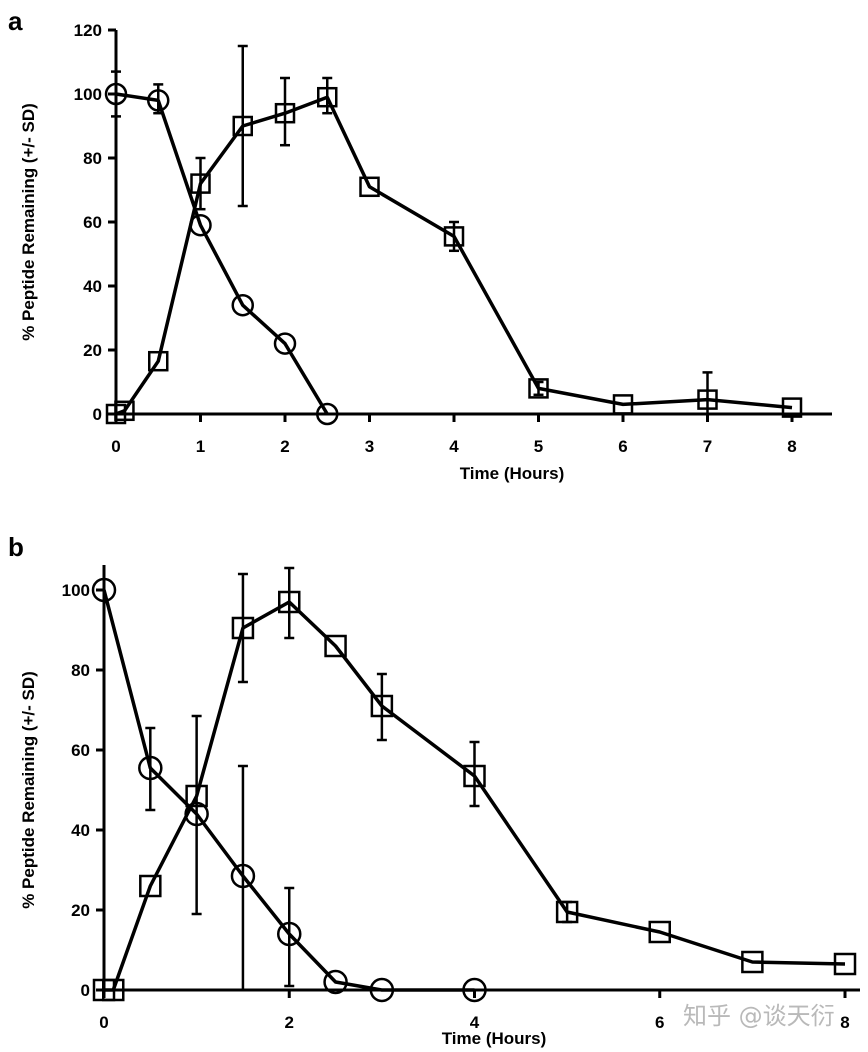  What do you see at coordinates (200, 446) in the screenshot?
I see `panel-a-x-tick-label: 1` at bounding box center [200, 446].